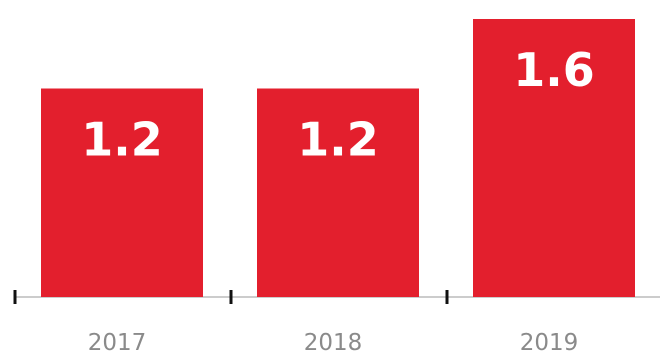 This screenshot has height=353, width=660. I want to click on bar-2018, so click(338, 192).